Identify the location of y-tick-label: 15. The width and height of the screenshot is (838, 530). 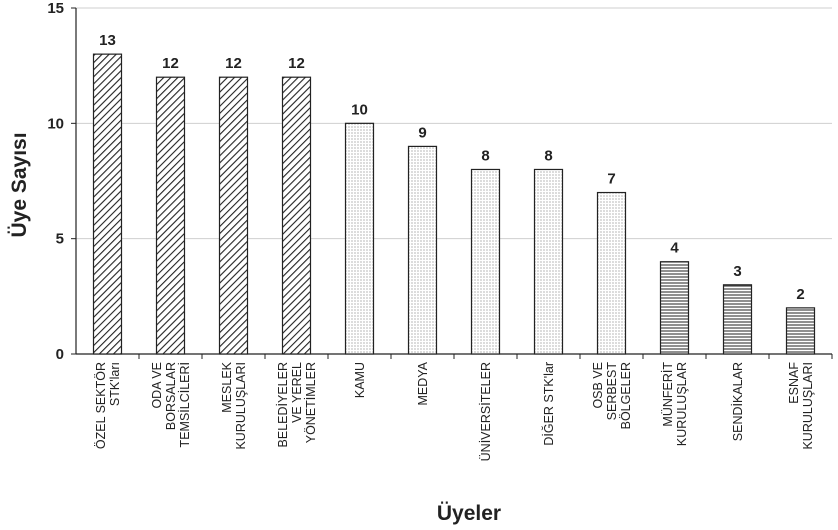
(55, 8).